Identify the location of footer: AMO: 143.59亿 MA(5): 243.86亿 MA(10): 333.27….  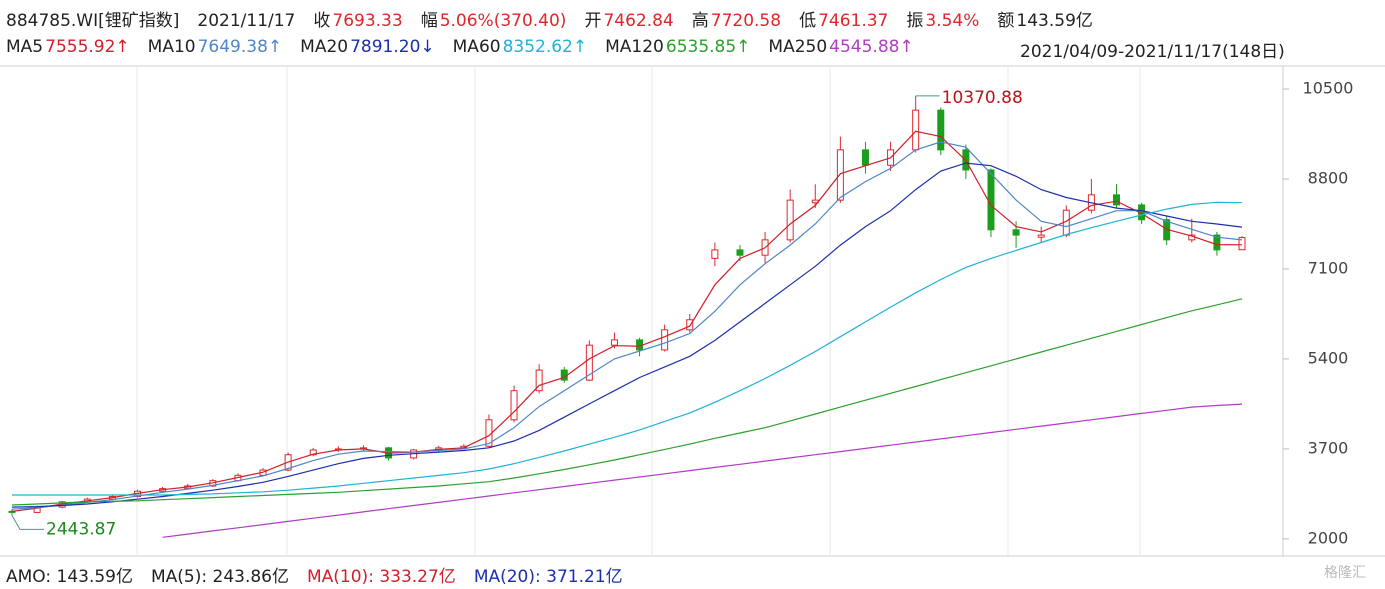
(323, 574).